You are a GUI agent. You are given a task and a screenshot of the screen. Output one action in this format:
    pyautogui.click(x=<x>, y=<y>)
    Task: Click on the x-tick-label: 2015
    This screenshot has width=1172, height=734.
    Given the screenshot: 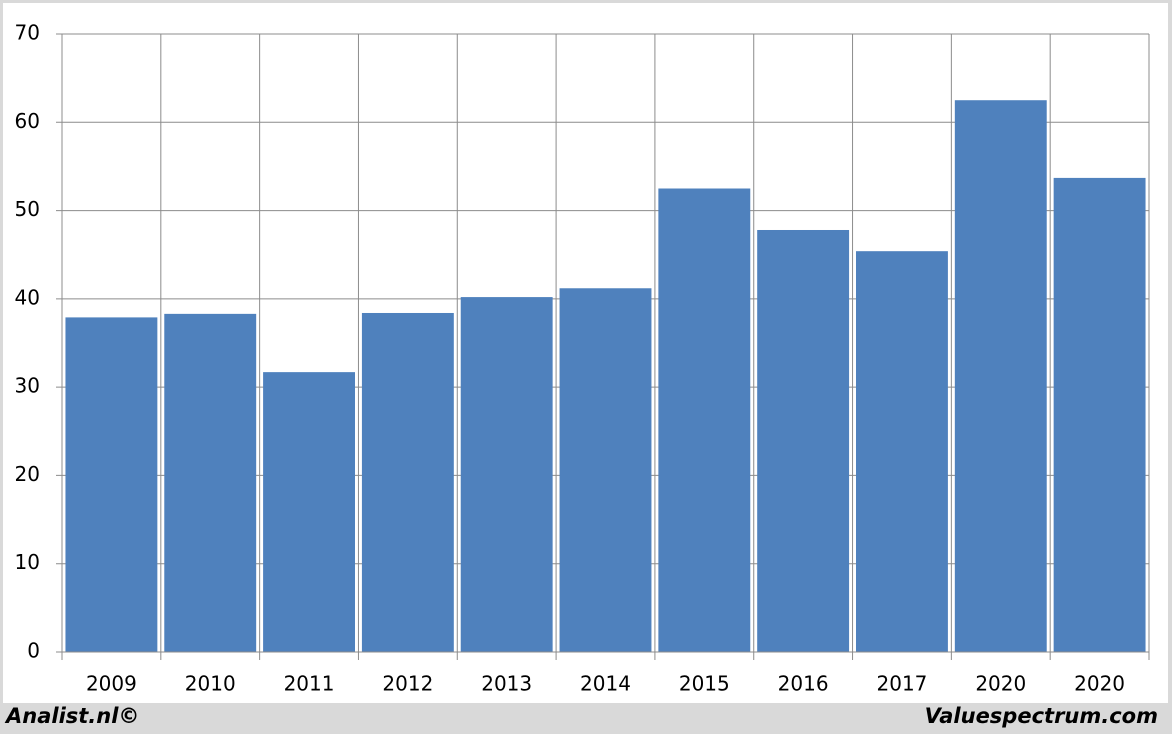 What is the action you would take?
    pyautogui.click(x=704, y=684)
    